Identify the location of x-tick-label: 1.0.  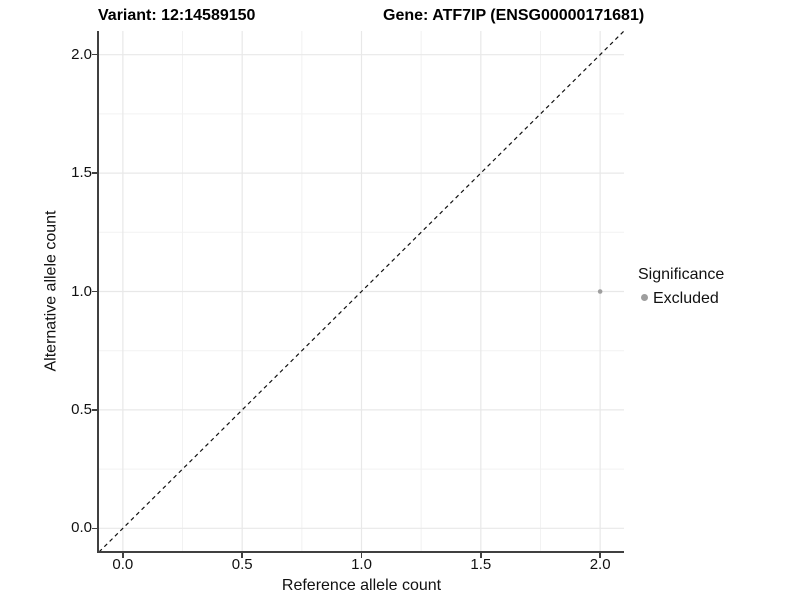
(361, 564).